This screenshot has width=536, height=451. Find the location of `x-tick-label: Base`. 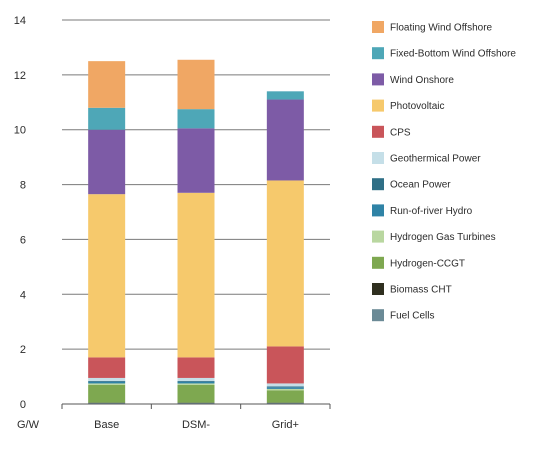

x-tick-label: Base is located at coordinates (106, 425).